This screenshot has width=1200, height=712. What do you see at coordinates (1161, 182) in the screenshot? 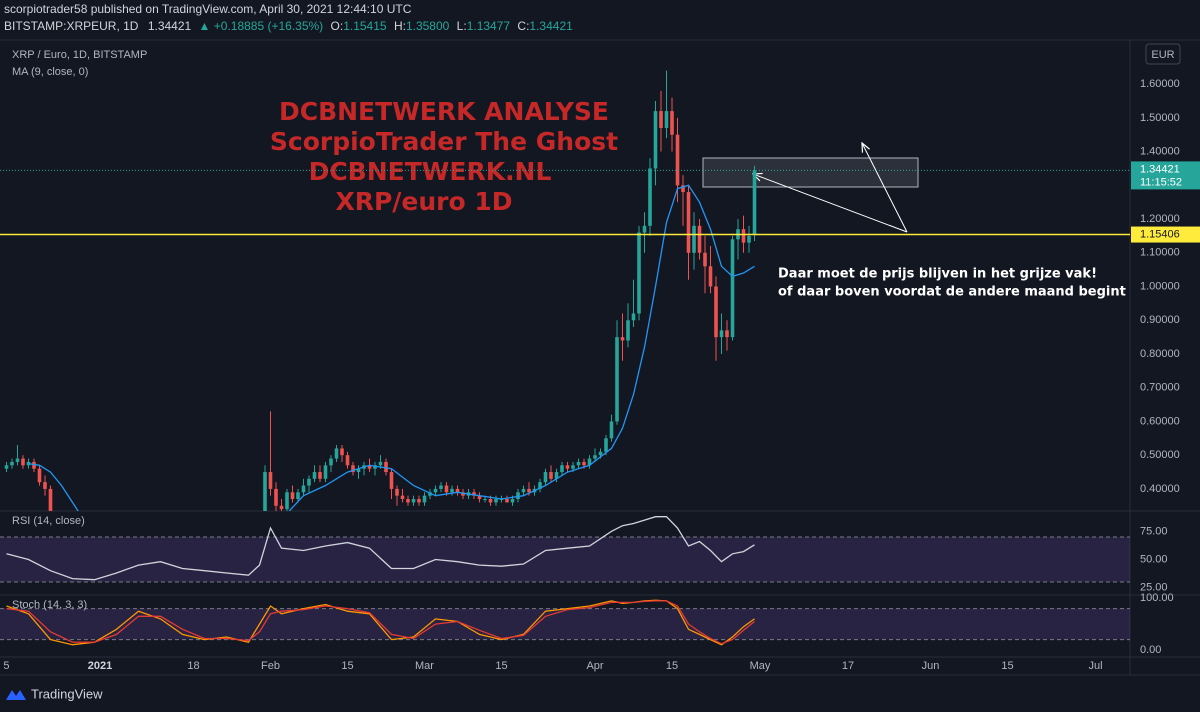
I see `countdown: 11:15:52` at bounding box center [1161, 182].